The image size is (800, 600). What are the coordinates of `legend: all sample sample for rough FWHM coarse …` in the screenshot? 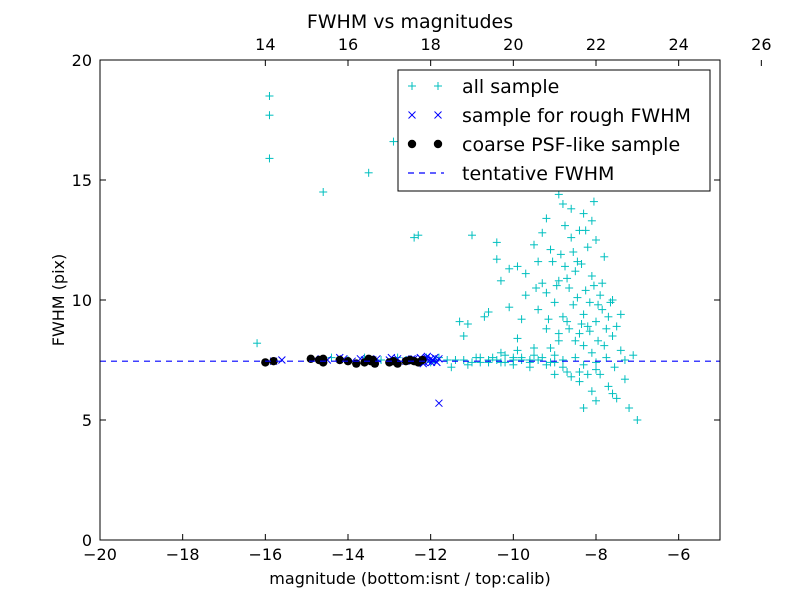 It's located at (554, 130).